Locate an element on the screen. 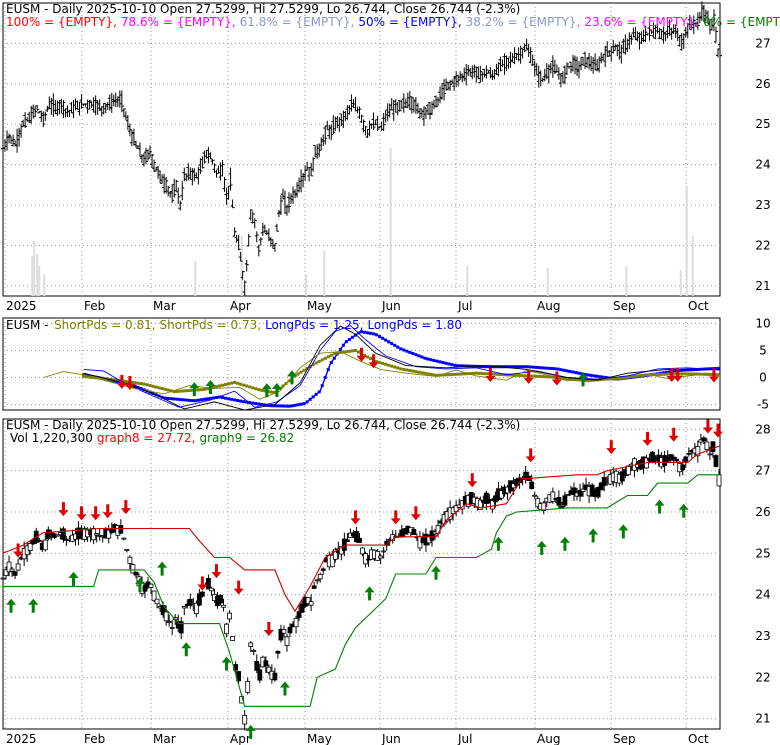 Image resolution: width=780 pixels, height=745 pixels. p2-legend-item: LongPds = 1.25, is located at coordinates (314, 325).